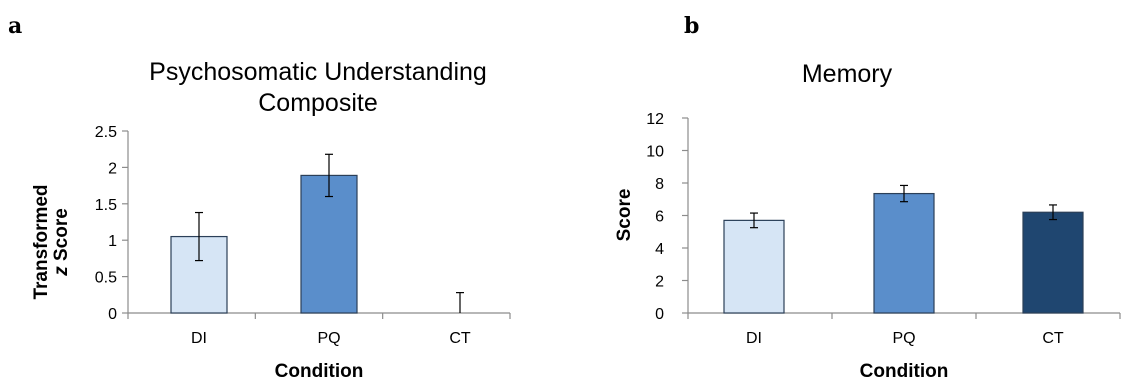  I want to click on chart-title-line: Memory, so click(847, 74).